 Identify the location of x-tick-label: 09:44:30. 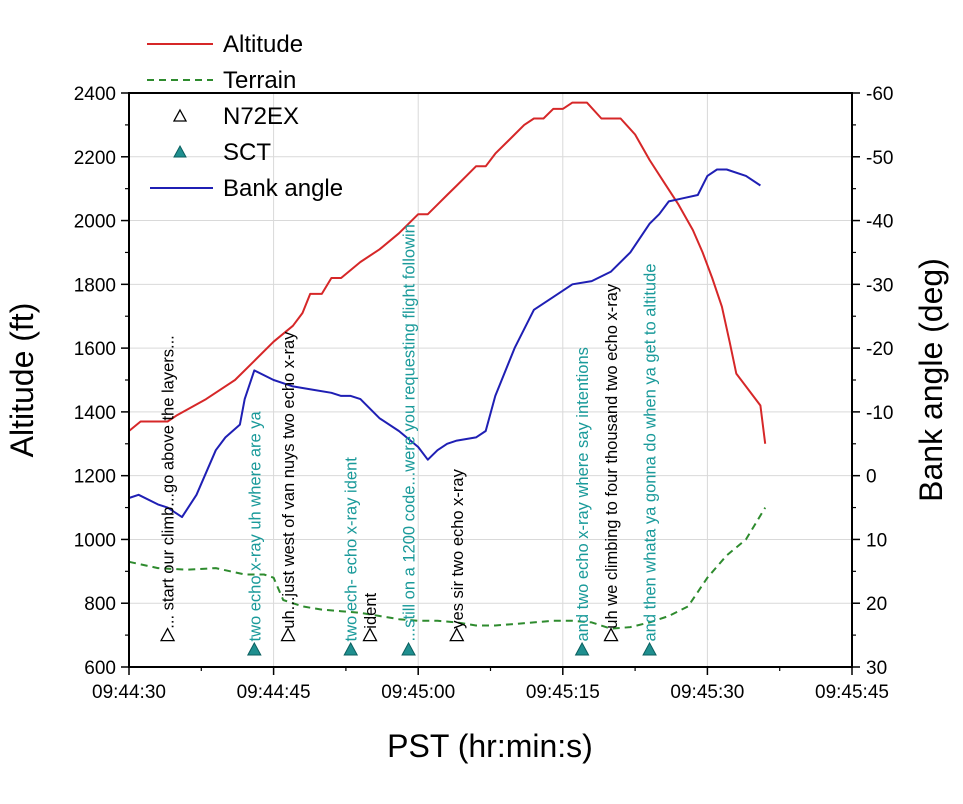
(129, 692).